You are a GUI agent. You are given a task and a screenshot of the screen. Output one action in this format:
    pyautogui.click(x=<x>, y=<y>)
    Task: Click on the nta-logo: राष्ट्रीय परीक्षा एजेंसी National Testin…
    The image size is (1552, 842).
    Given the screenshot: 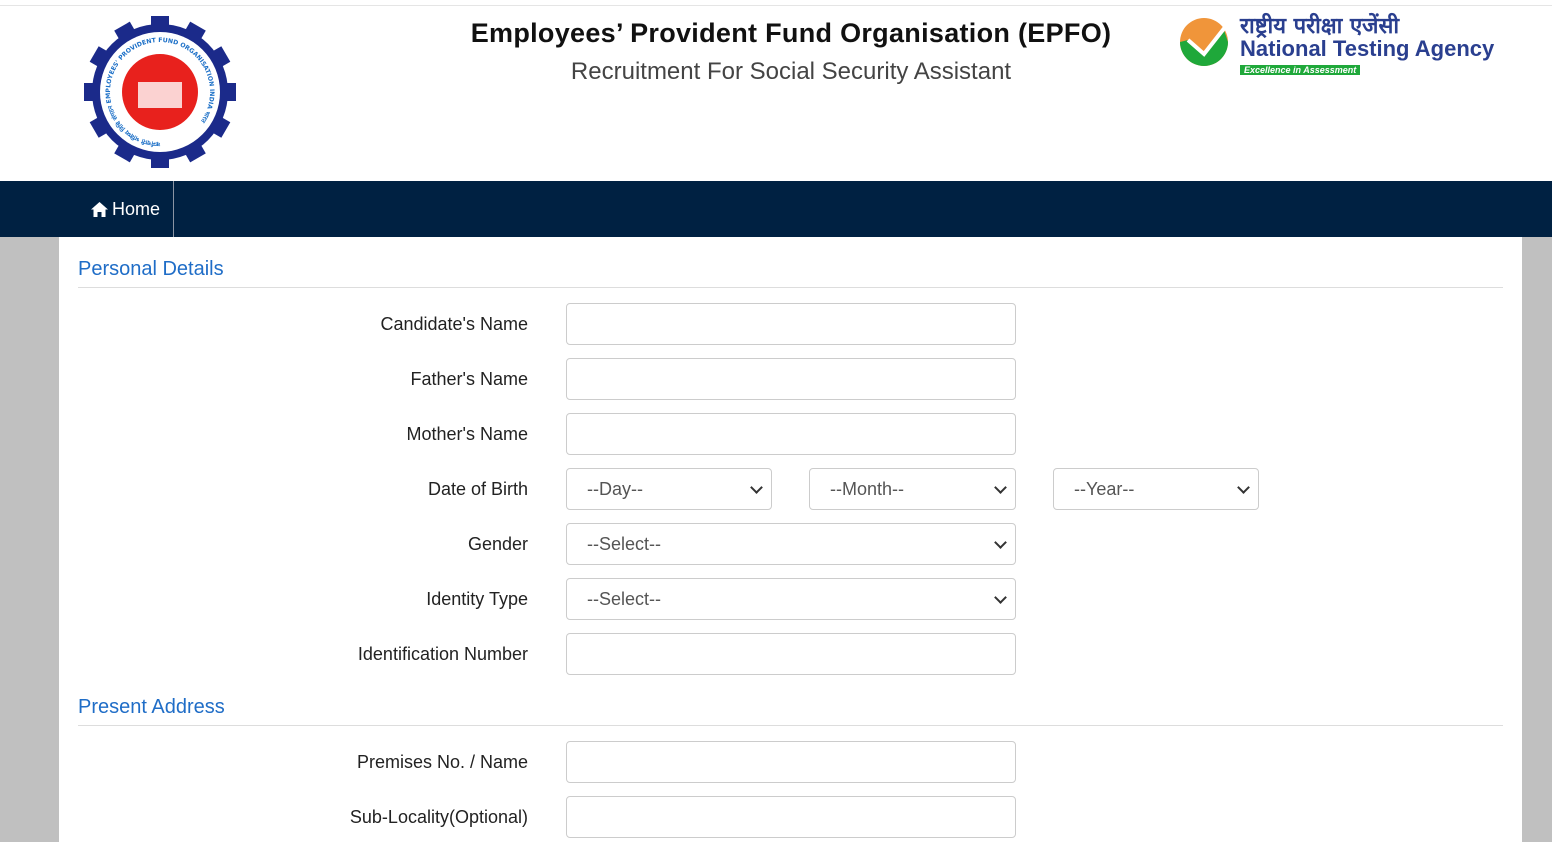 What is the action you would take?
    pyautogui.click(x=1341, y=45)
    